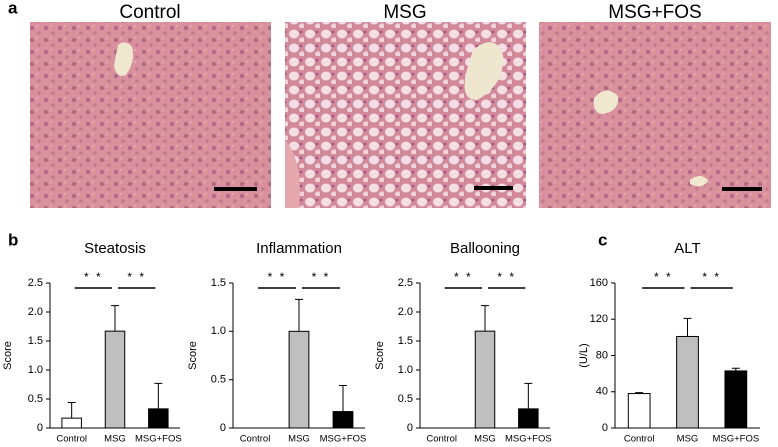  I want to click on y-tick-label: 160, so click(599, 283).